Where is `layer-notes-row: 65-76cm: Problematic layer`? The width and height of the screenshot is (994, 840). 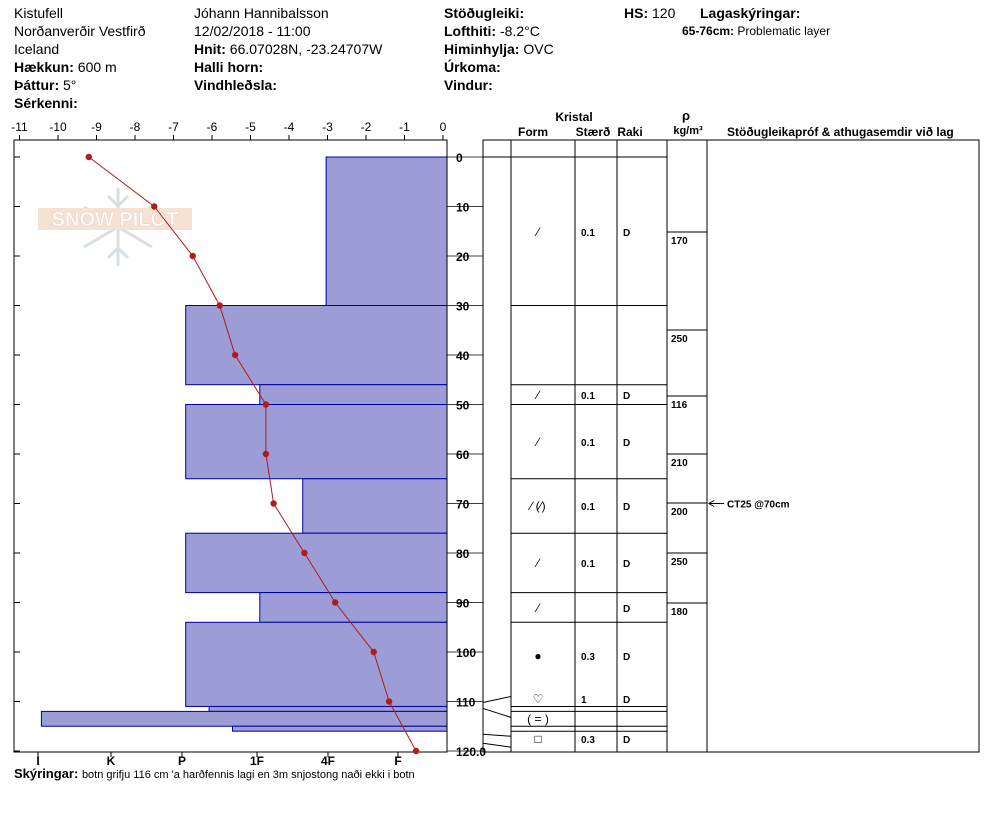 layer-notes-row: 65-76cm: Problematic layer is located at coordinates (756, 31).